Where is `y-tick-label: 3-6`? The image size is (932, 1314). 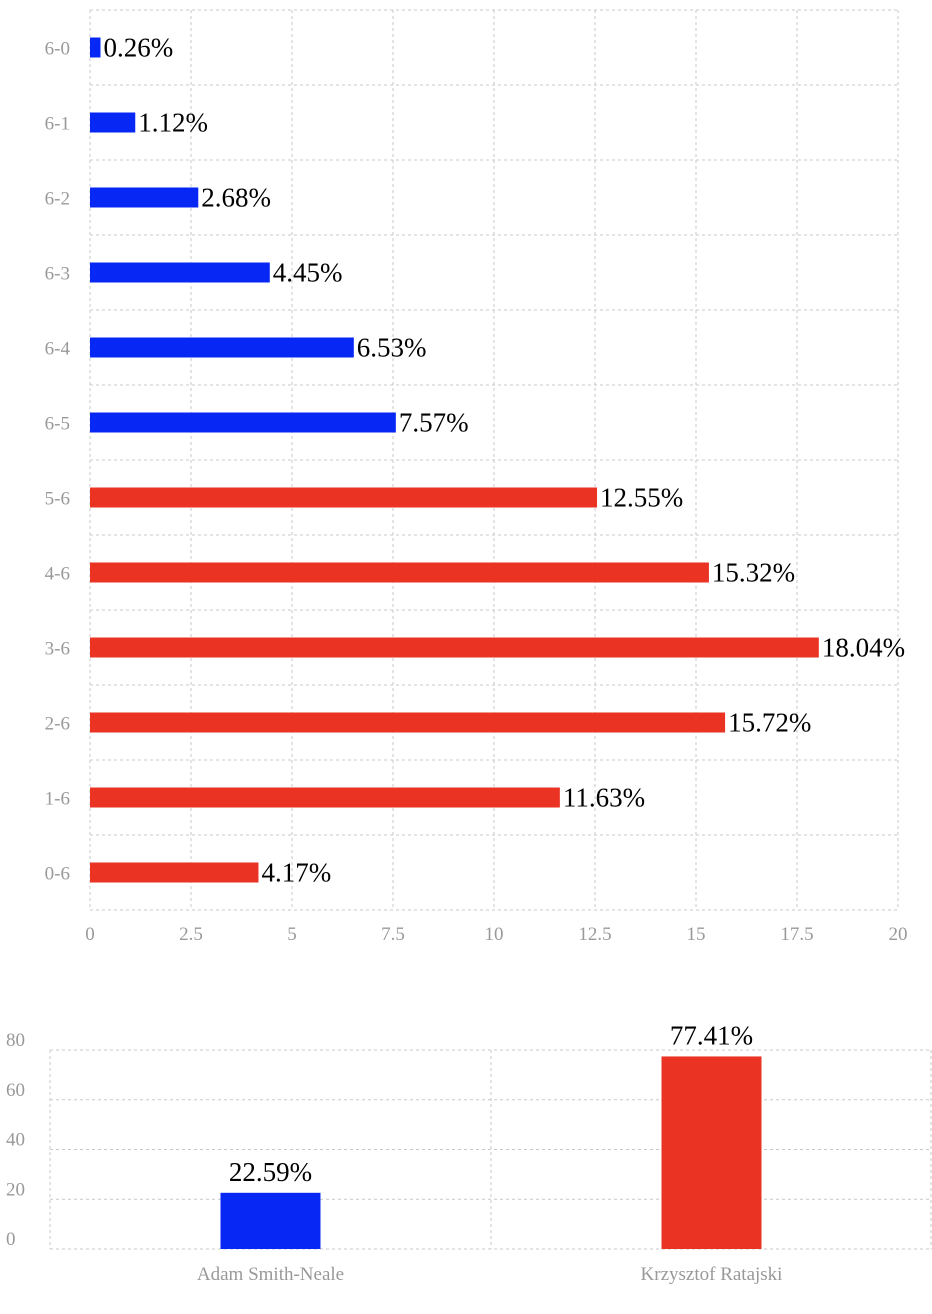 y-tick-label: 3-6 is located at coordinates (57, 649).